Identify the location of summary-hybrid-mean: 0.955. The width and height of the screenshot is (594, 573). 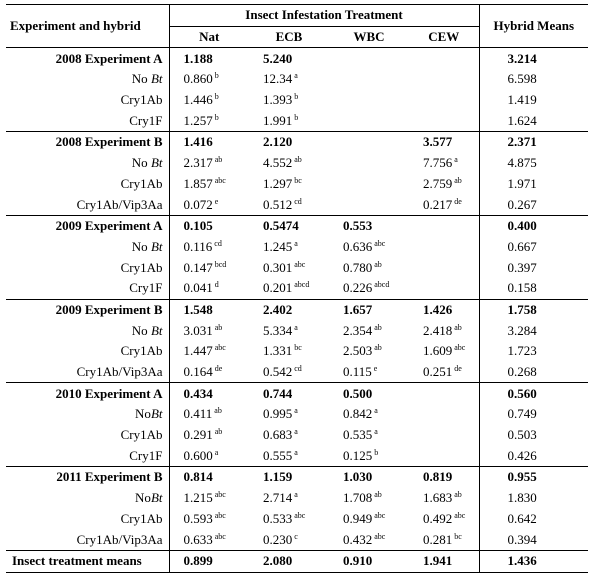
(533, 477).